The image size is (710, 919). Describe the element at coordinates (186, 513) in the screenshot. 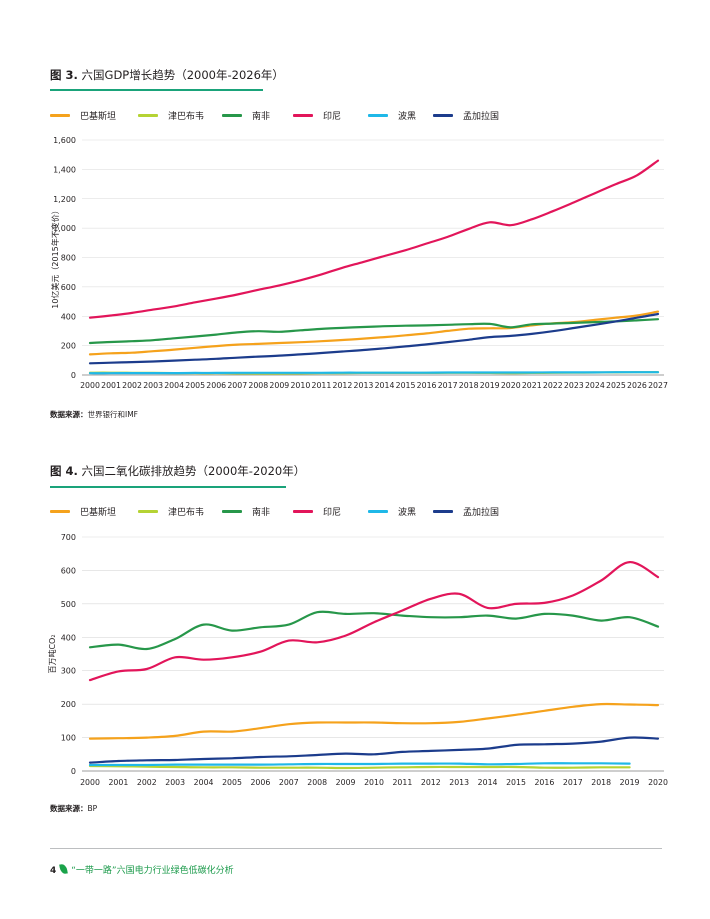

I see `legend-label: 津巴布韦` at that location.